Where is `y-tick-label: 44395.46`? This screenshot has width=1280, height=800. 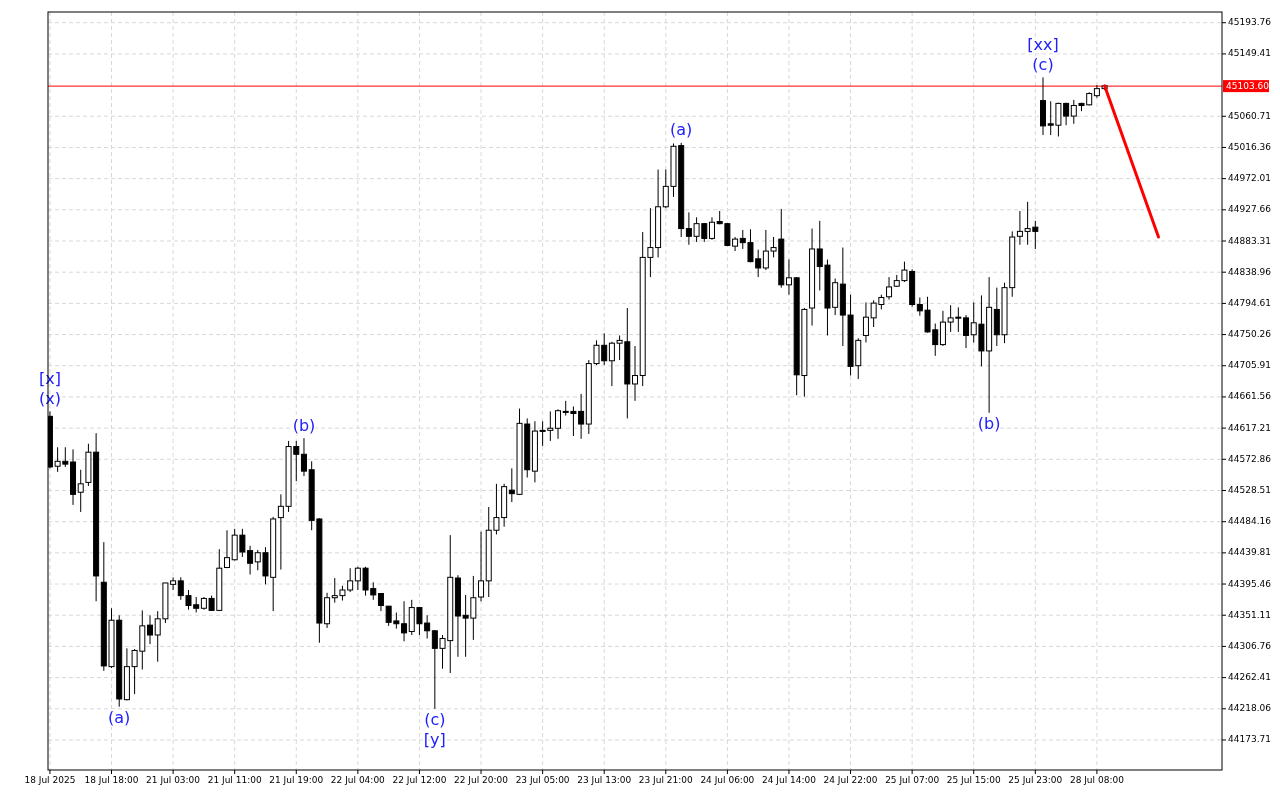
y-tick-label: 44395.46 is located at coordinates (1250, 583).